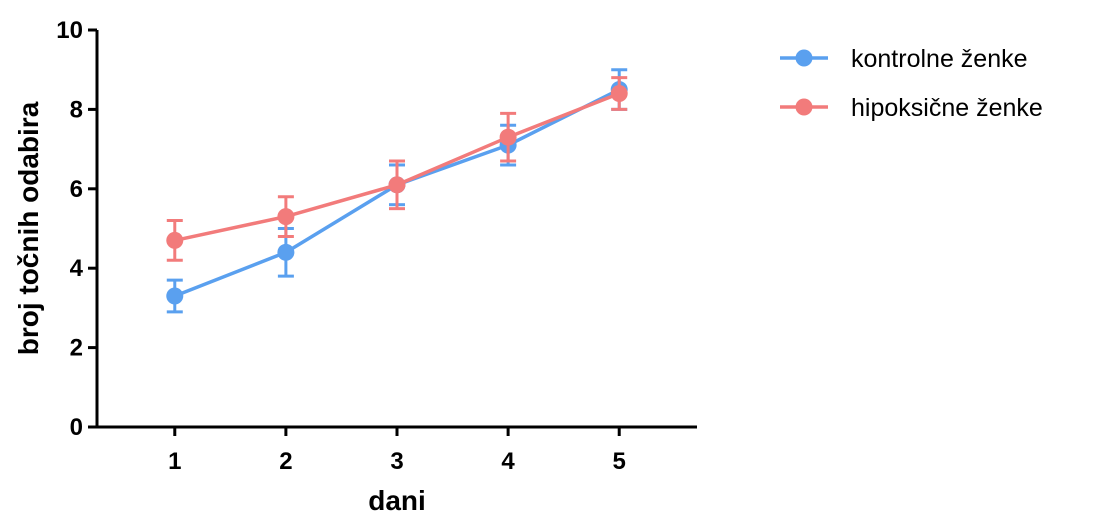 The image size is (1105, 530). What do you see at coordinates (76, 348) in the screenshot?
I see `y-tick-label: 2` at bounding box center [76, 348].